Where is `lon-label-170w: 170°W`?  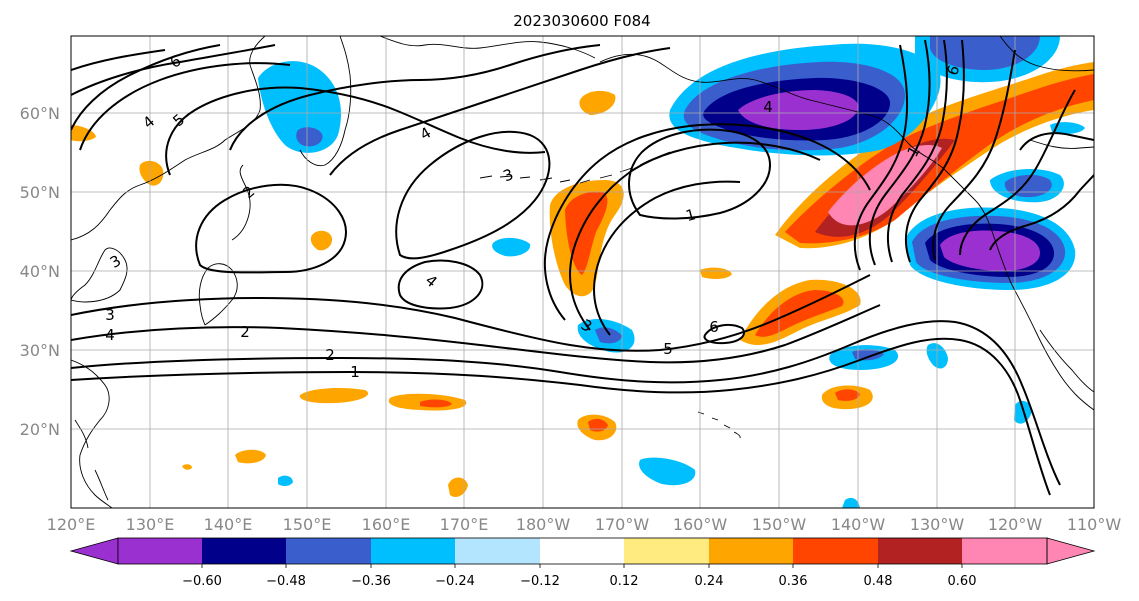 lon-label-170w: 170°W is located at coordinates (622, 524).